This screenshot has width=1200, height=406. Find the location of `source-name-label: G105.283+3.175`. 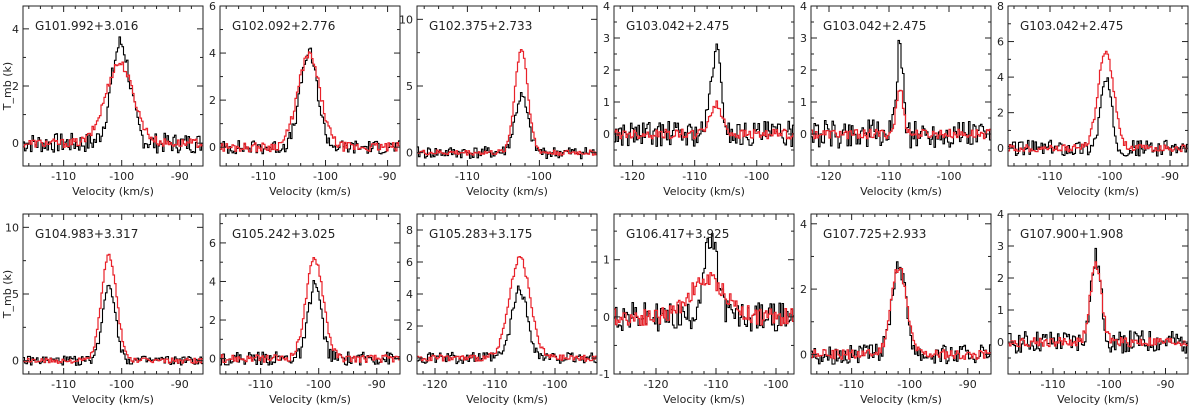

source-name-label: G105.283+3.175 is located at coordinates (480, 234).